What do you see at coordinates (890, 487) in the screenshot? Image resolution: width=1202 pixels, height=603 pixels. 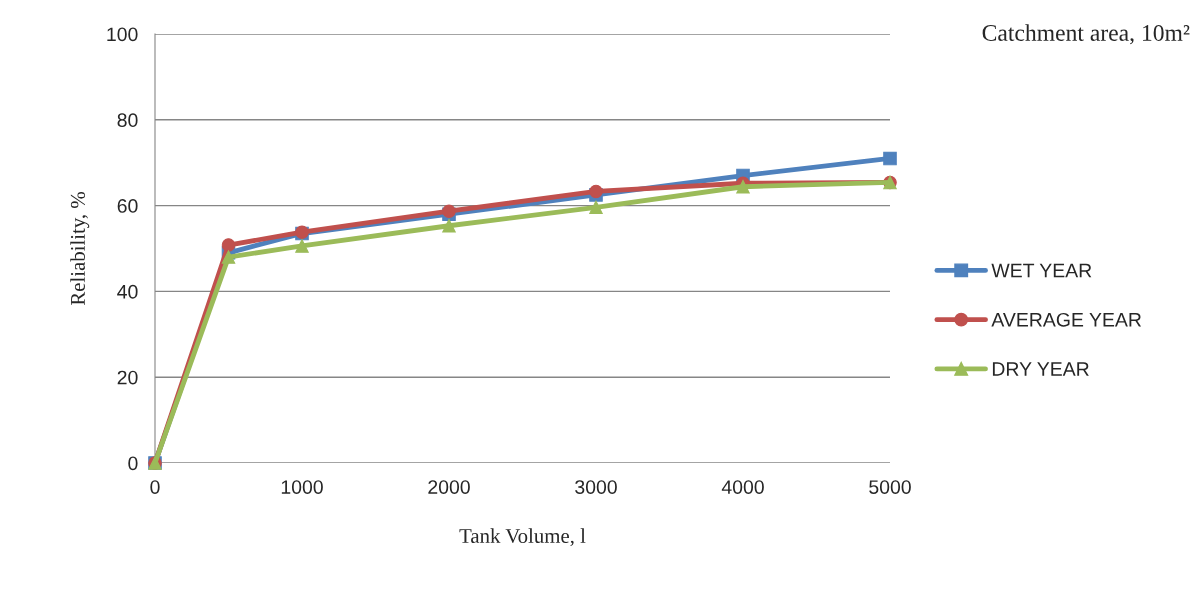 I see `x-tick-label: 5000` at bounding box center [890, 487].